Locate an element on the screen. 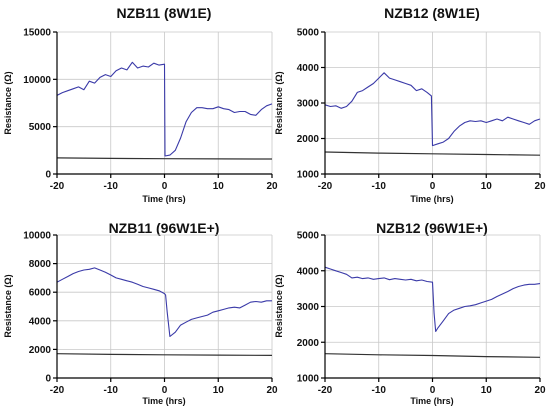 The height and width of the screenshot is (411, 550). y-tick-label: 6000 is located at coordinates (40, 293).